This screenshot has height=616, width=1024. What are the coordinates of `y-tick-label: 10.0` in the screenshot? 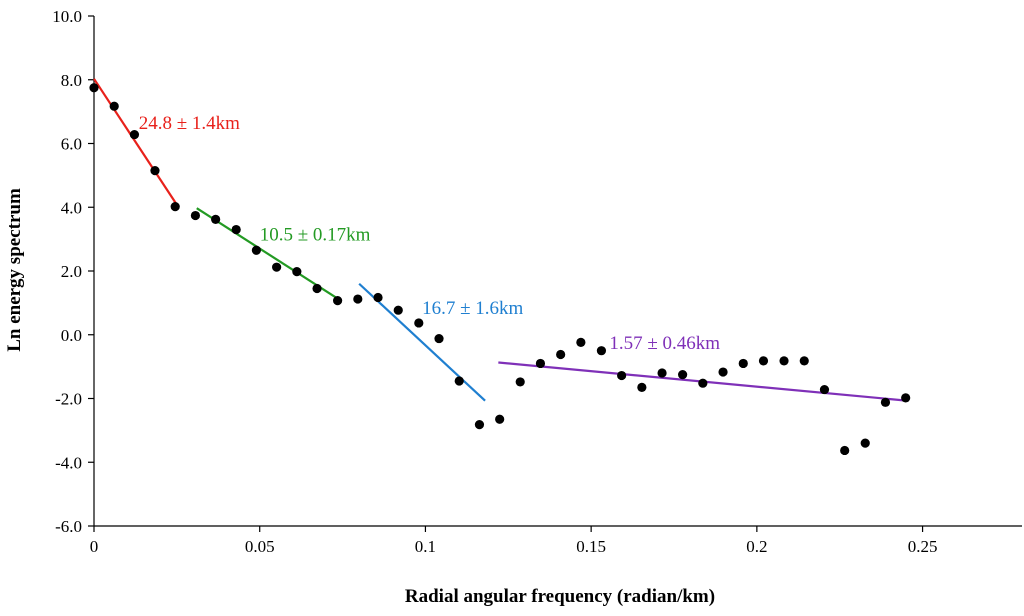 It's located at (67, 16).